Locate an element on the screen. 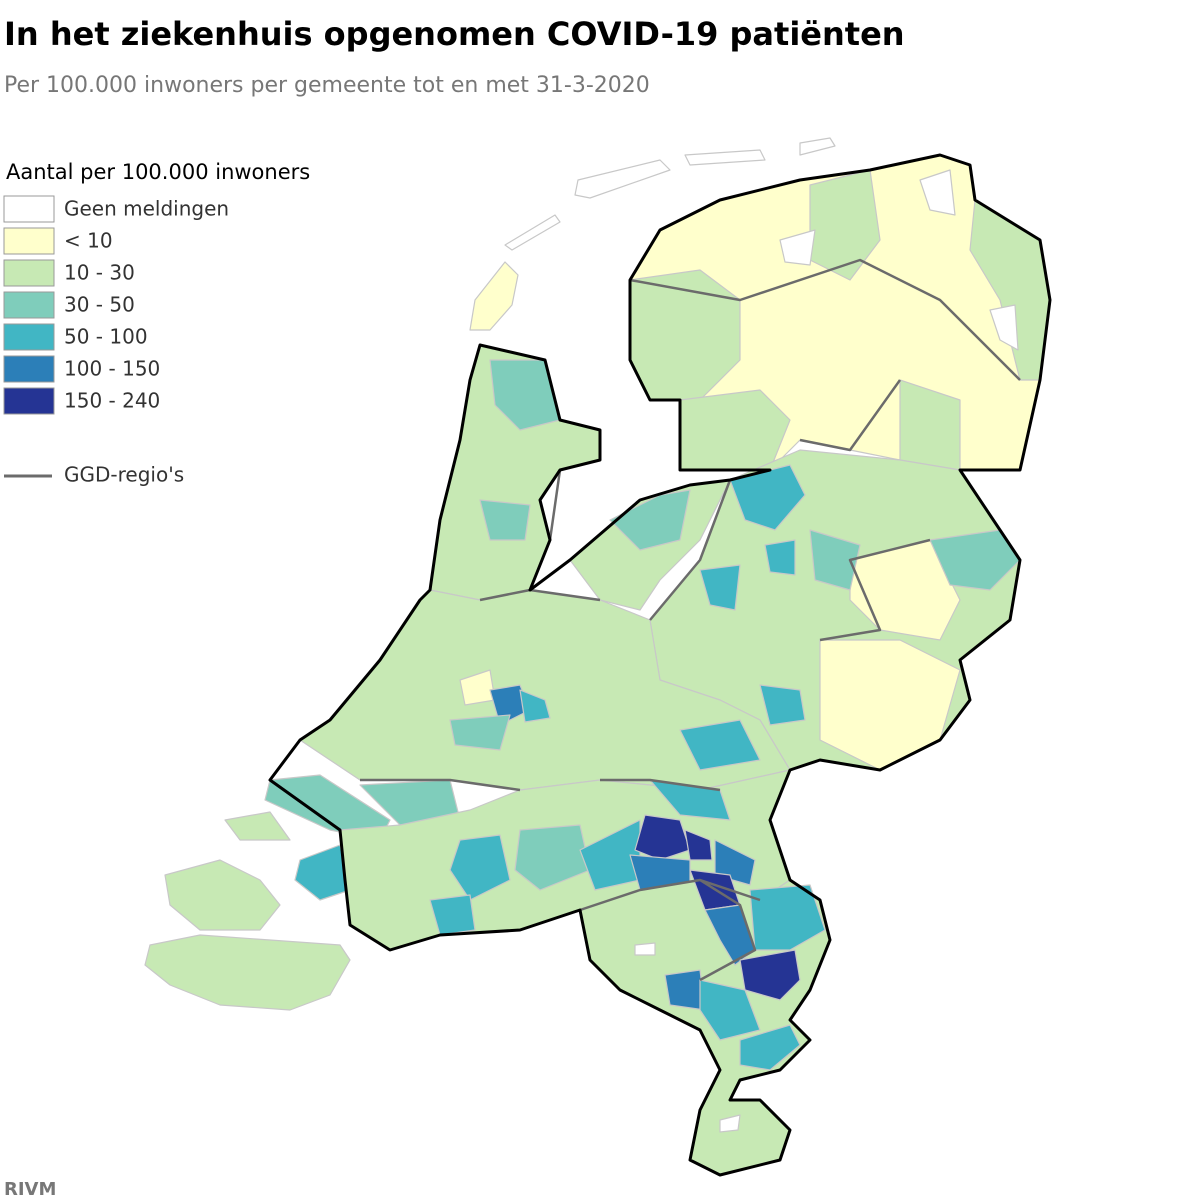 The image size is (1200, 1204). legend-label: 10 - 30 is located at coordinates (99, 273).